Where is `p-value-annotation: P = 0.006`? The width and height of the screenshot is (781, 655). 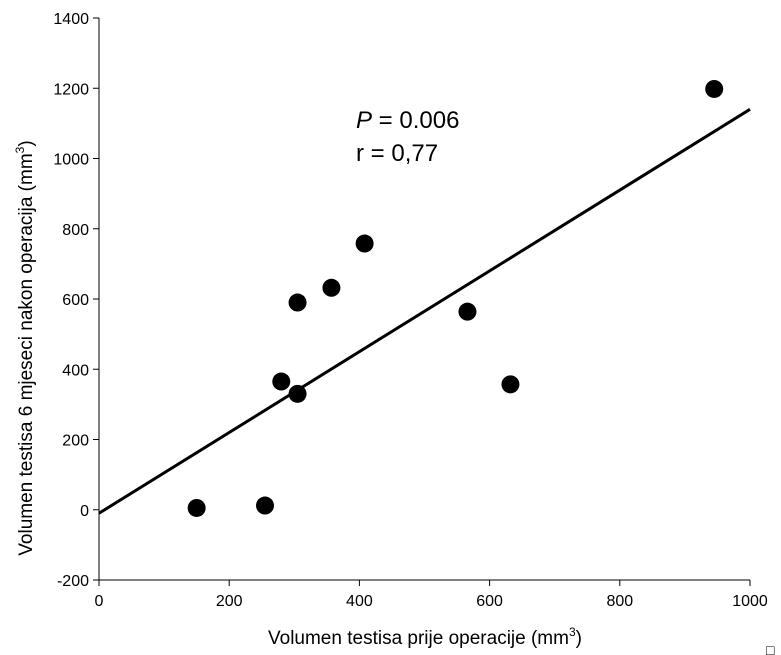
p-value-annotation: P = 0.006 is located at coordinates (407, 120).